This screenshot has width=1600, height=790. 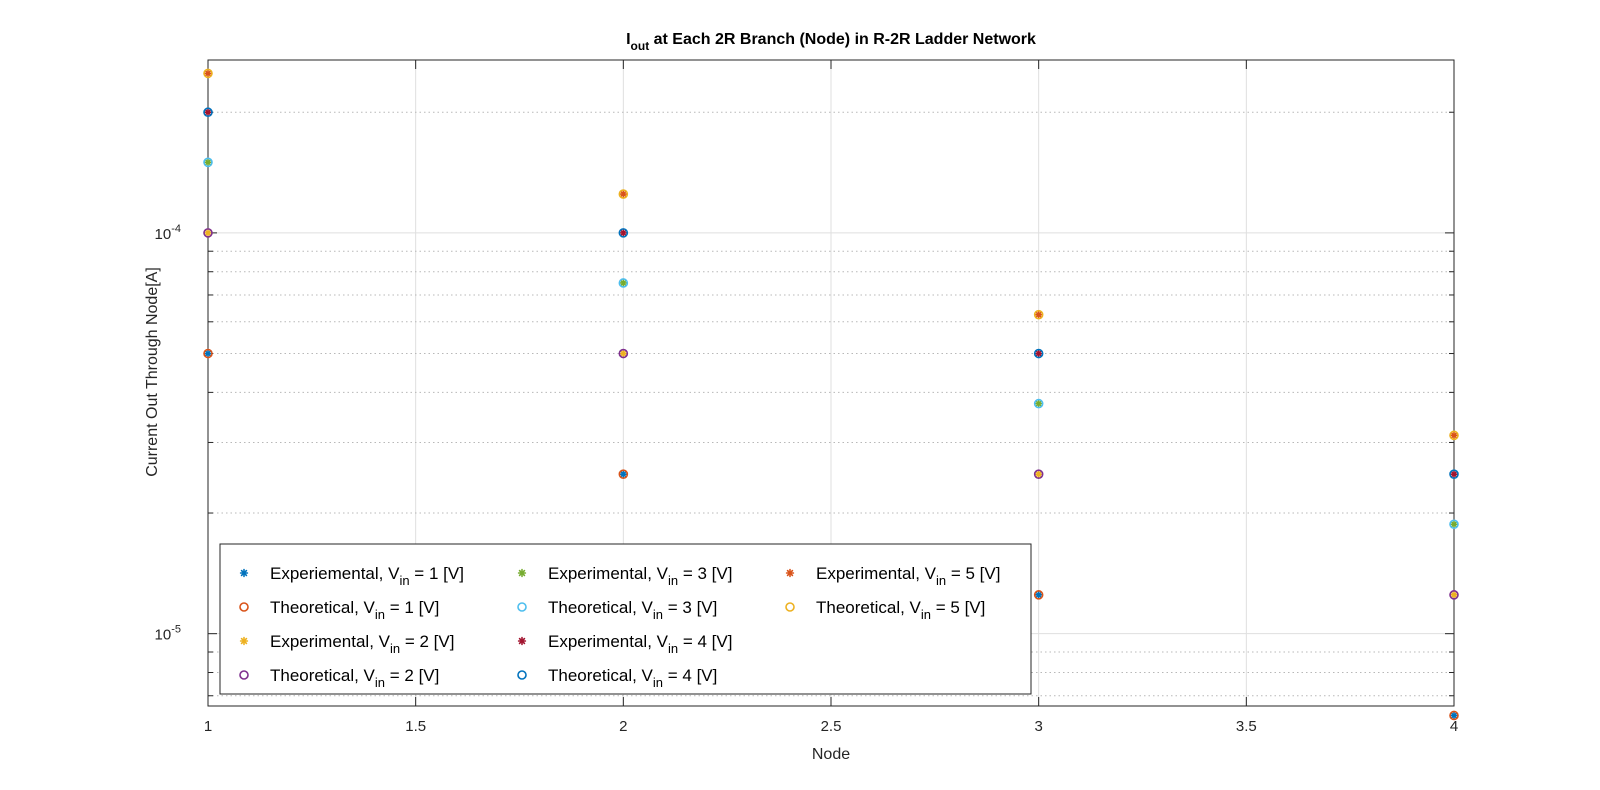 What do you see at coordinates (640, 644) in the screenshot?
I see `legend-label: Experimental, Vin = 4 [V]` at bounding box center [640, 644].